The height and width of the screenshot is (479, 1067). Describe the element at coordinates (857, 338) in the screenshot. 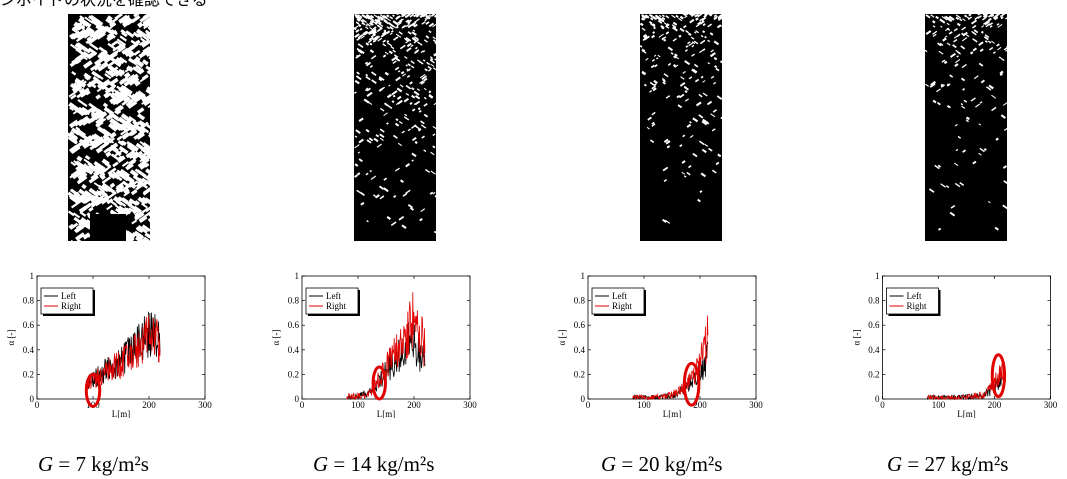

I see `y-axis-label: α [-]` at that location.